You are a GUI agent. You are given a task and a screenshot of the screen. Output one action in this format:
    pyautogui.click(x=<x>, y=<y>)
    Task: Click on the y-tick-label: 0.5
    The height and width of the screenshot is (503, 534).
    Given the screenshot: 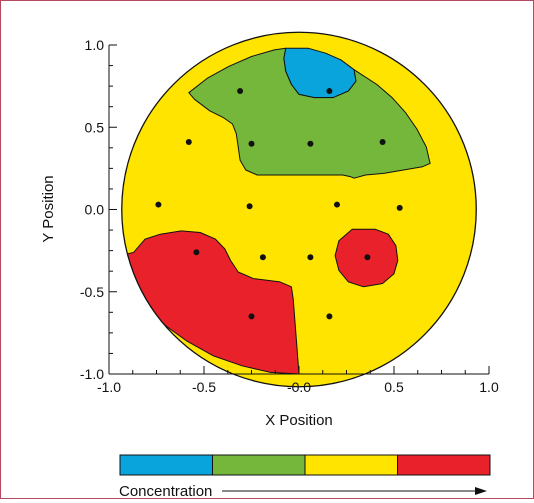 What is the action you would take?
    pyautogui.click(x=95, y=127)
    